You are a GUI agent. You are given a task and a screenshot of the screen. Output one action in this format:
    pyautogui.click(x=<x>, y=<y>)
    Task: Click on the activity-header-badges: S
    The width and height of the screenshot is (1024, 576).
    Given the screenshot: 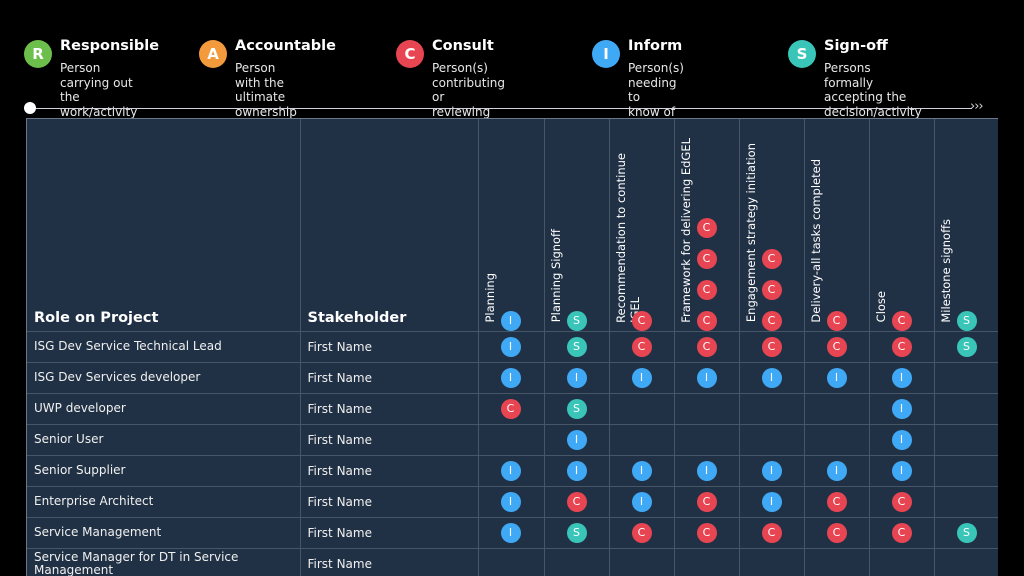 What is the action you would take?
    pyautogui.click(x=576, y=315)
    